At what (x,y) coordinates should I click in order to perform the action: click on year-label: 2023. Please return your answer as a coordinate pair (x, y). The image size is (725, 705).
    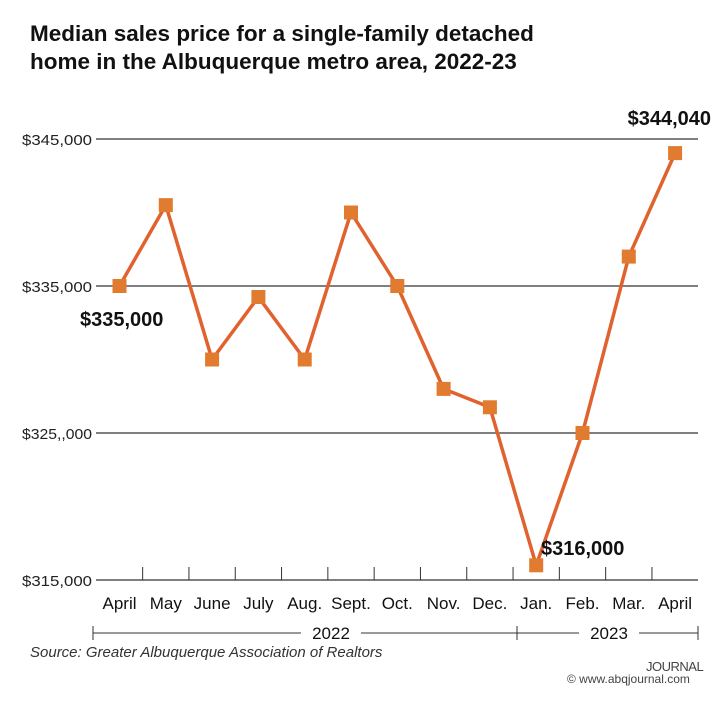
    Looking at the image, I should click on (609, 633).